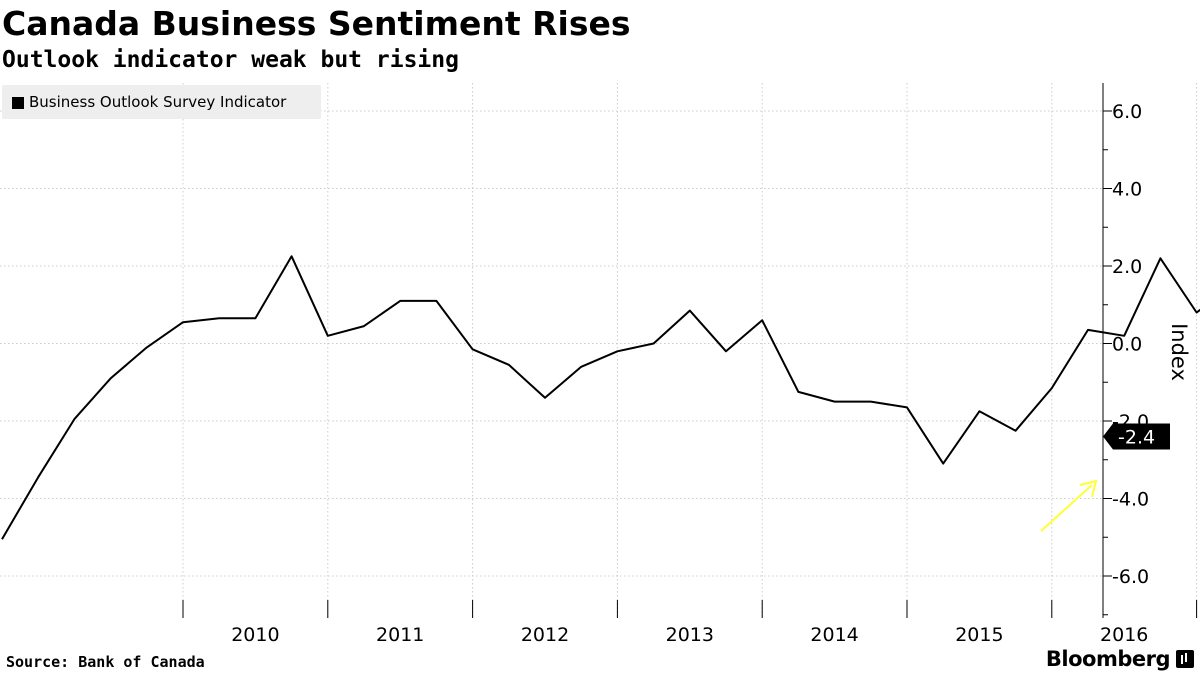 The width and height of the screenshot is (1200, 675). Describe the element at coordinates (545, 635) in the screenshot. I see `x-tick-label: 2012` at that location.